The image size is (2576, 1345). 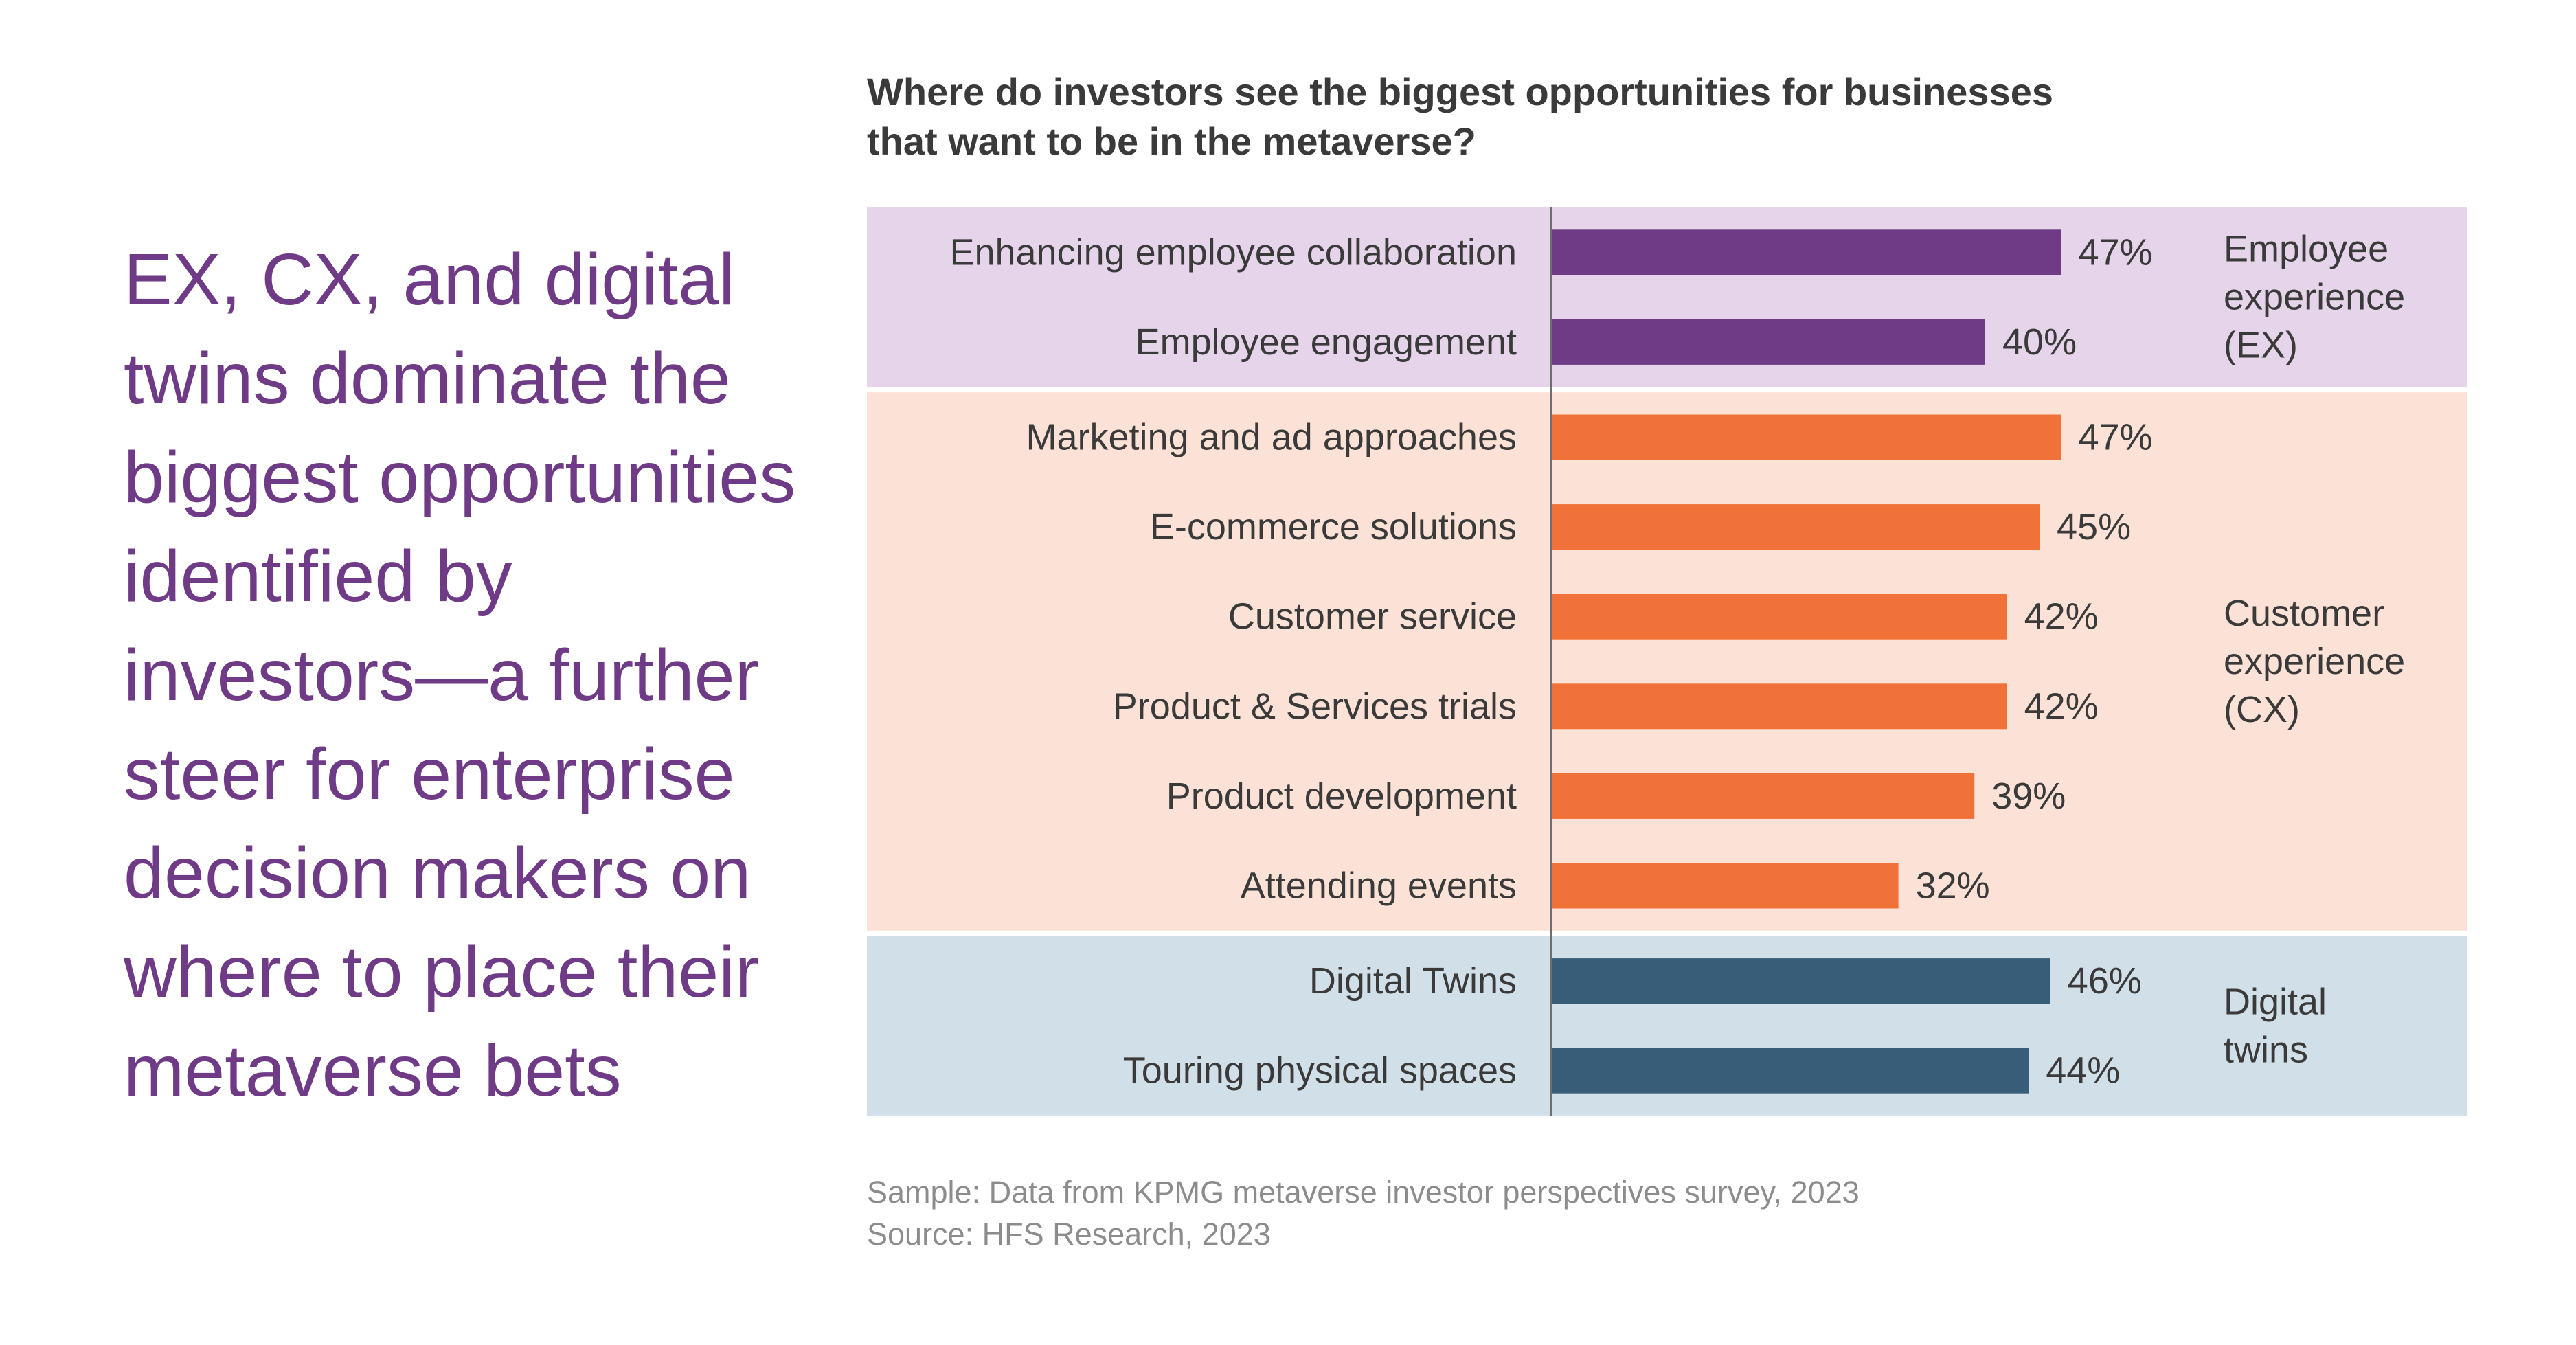 I want to click on category-label-customer-service: Customer service, so click(x=1372, y=616).